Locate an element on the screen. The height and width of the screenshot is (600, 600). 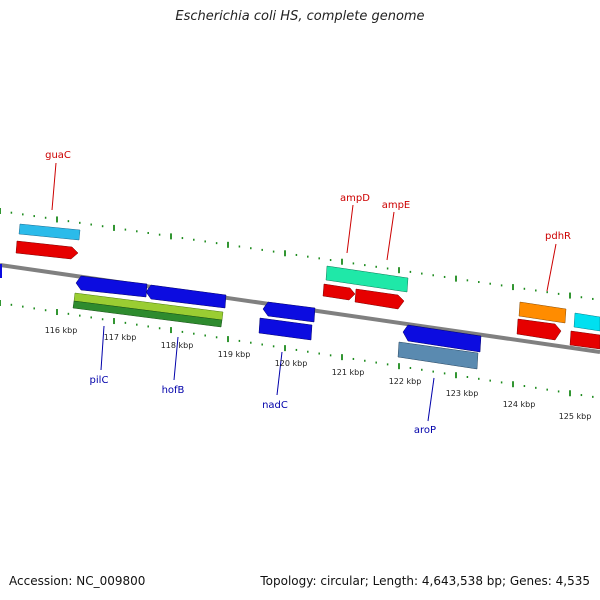
feature-blue-edge is located at coordinates (1, 271).